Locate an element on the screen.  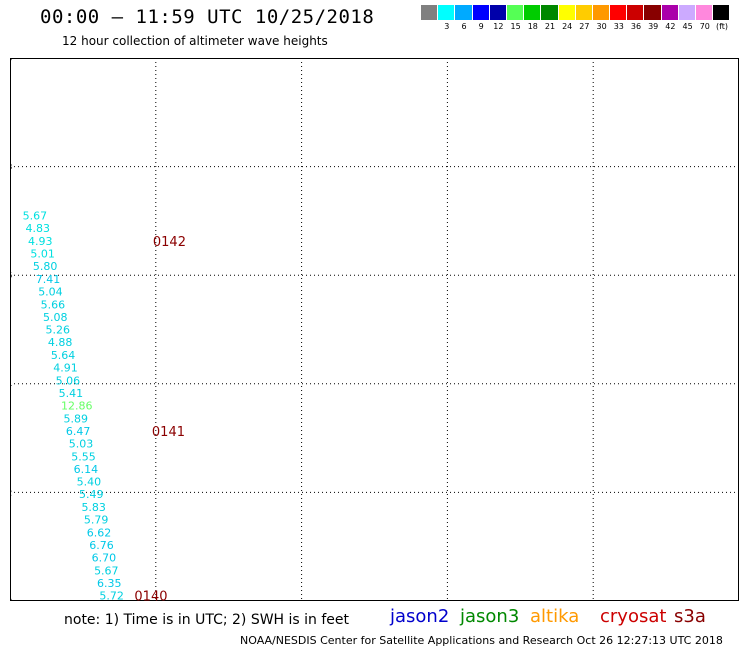
lat-tick-label: 22 is located at coordinates (11, 492).